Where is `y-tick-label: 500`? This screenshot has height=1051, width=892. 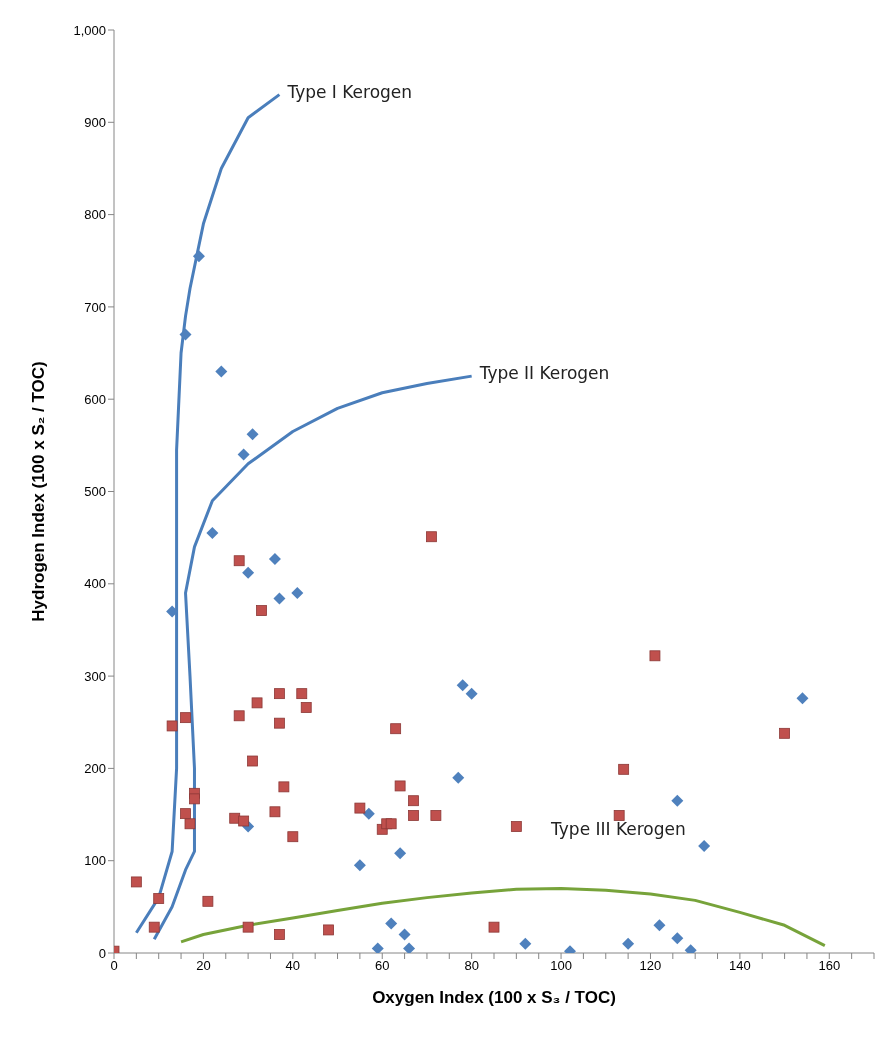 y-tick-label: 500 is located at coordinates (95, 492).